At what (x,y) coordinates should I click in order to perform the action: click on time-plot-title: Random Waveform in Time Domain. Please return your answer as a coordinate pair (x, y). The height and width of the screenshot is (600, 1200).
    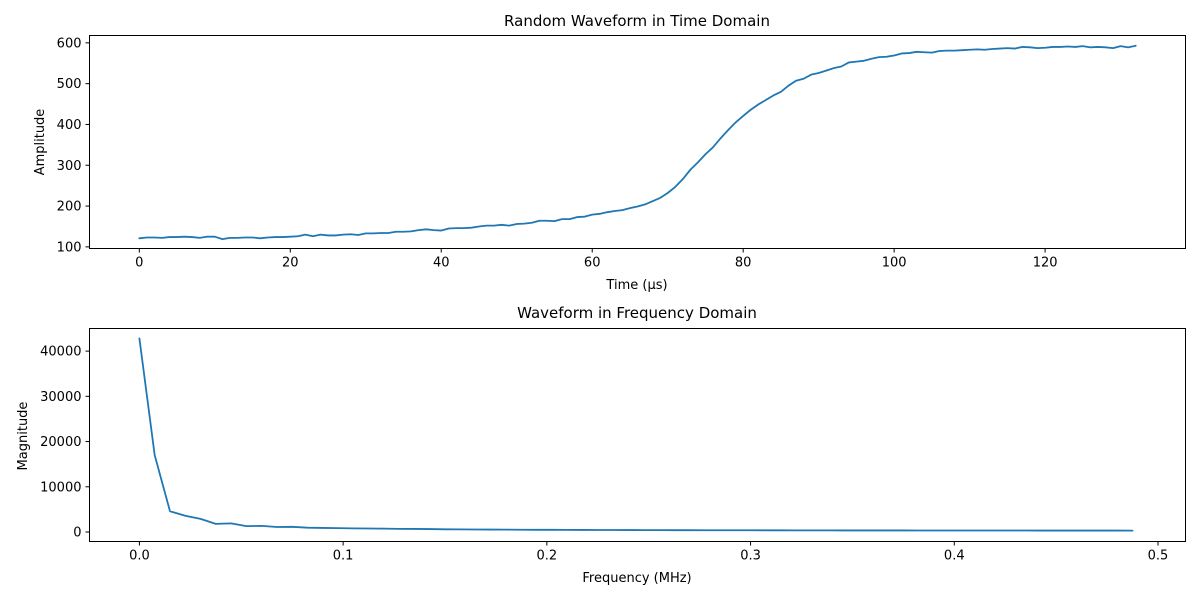
    Looking at the image, I should click on (637, 21).